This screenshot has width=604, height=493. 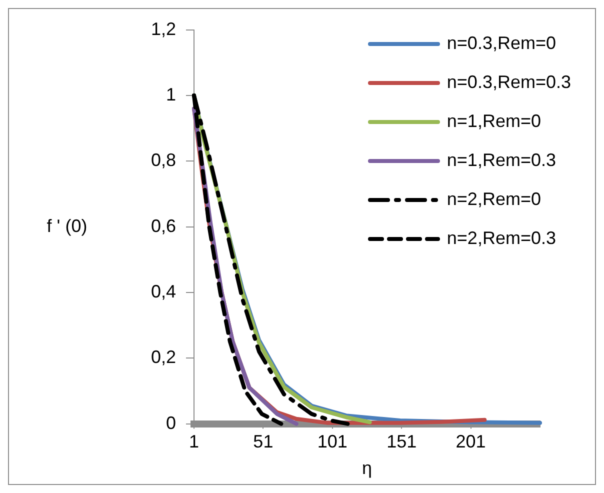 I want to click on x-tick-label: 51, so click(x=263, y=442).